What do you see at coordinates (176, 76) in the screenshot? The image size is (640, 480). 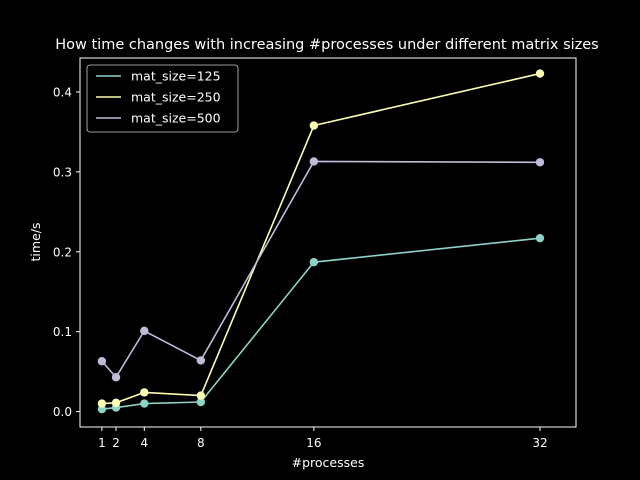 I see `legend-label: mat_size=125` at bounding box center [176, 76].